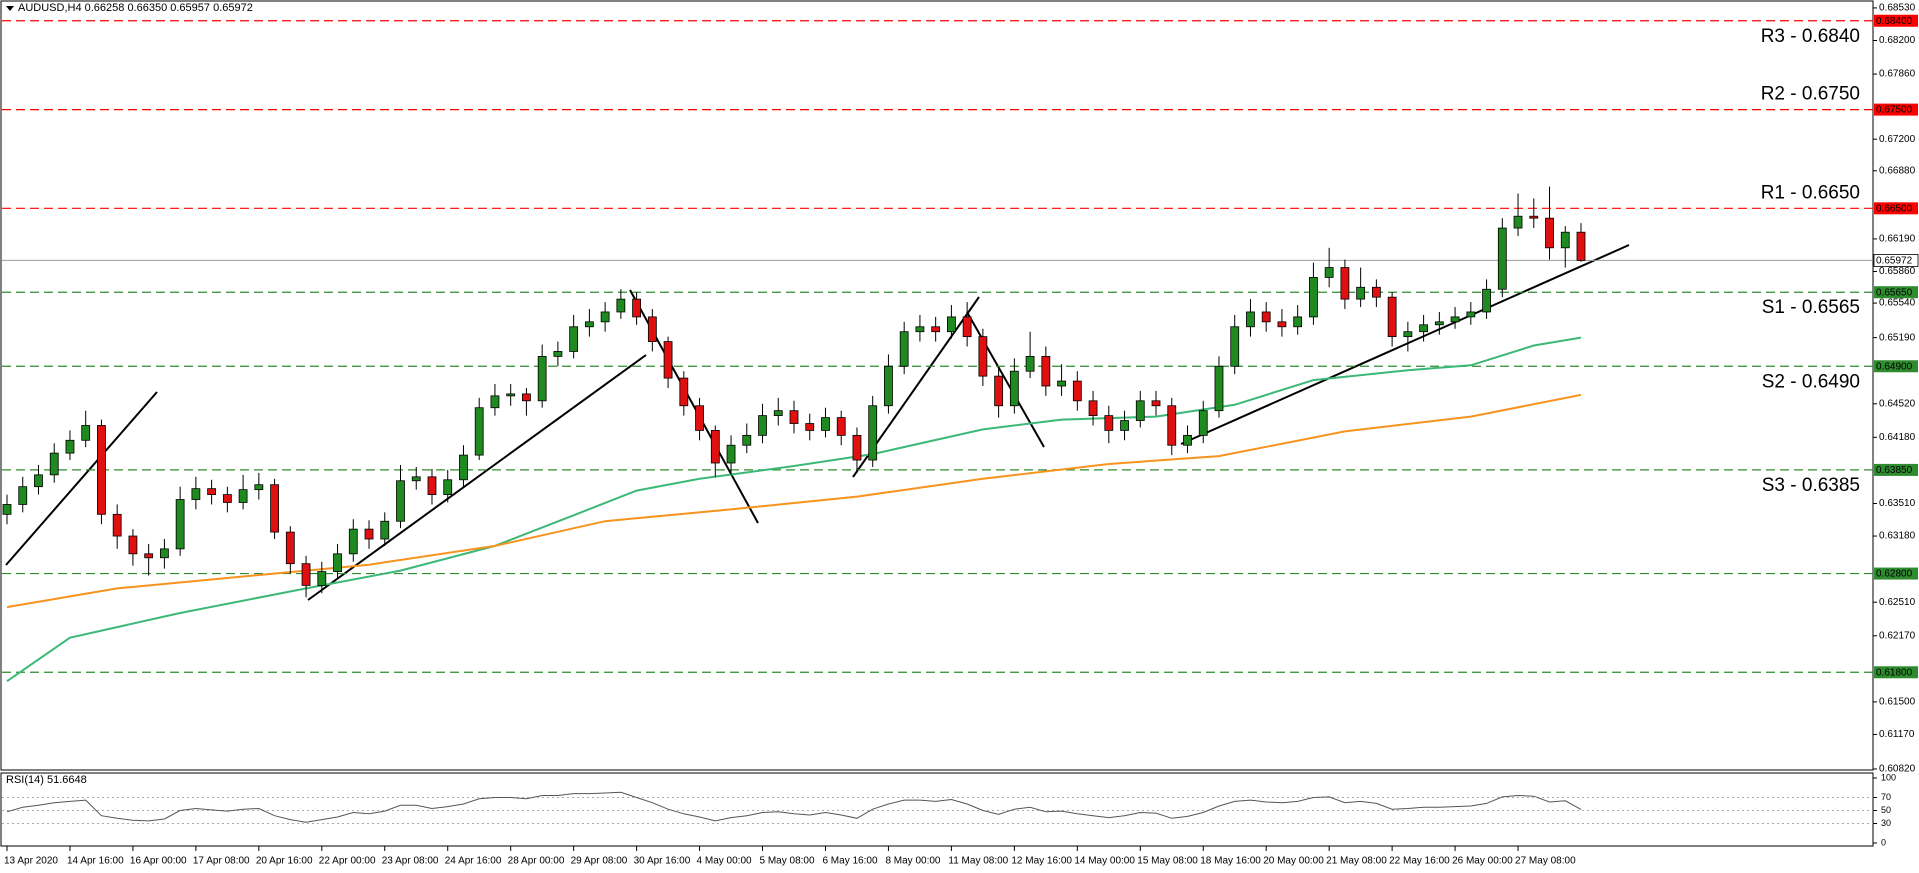  What do you see at coordinates (347, 861) in the screenshot?
I see `x-tick-label: 22 Apr 00:00` at bounding box center [347, 861].